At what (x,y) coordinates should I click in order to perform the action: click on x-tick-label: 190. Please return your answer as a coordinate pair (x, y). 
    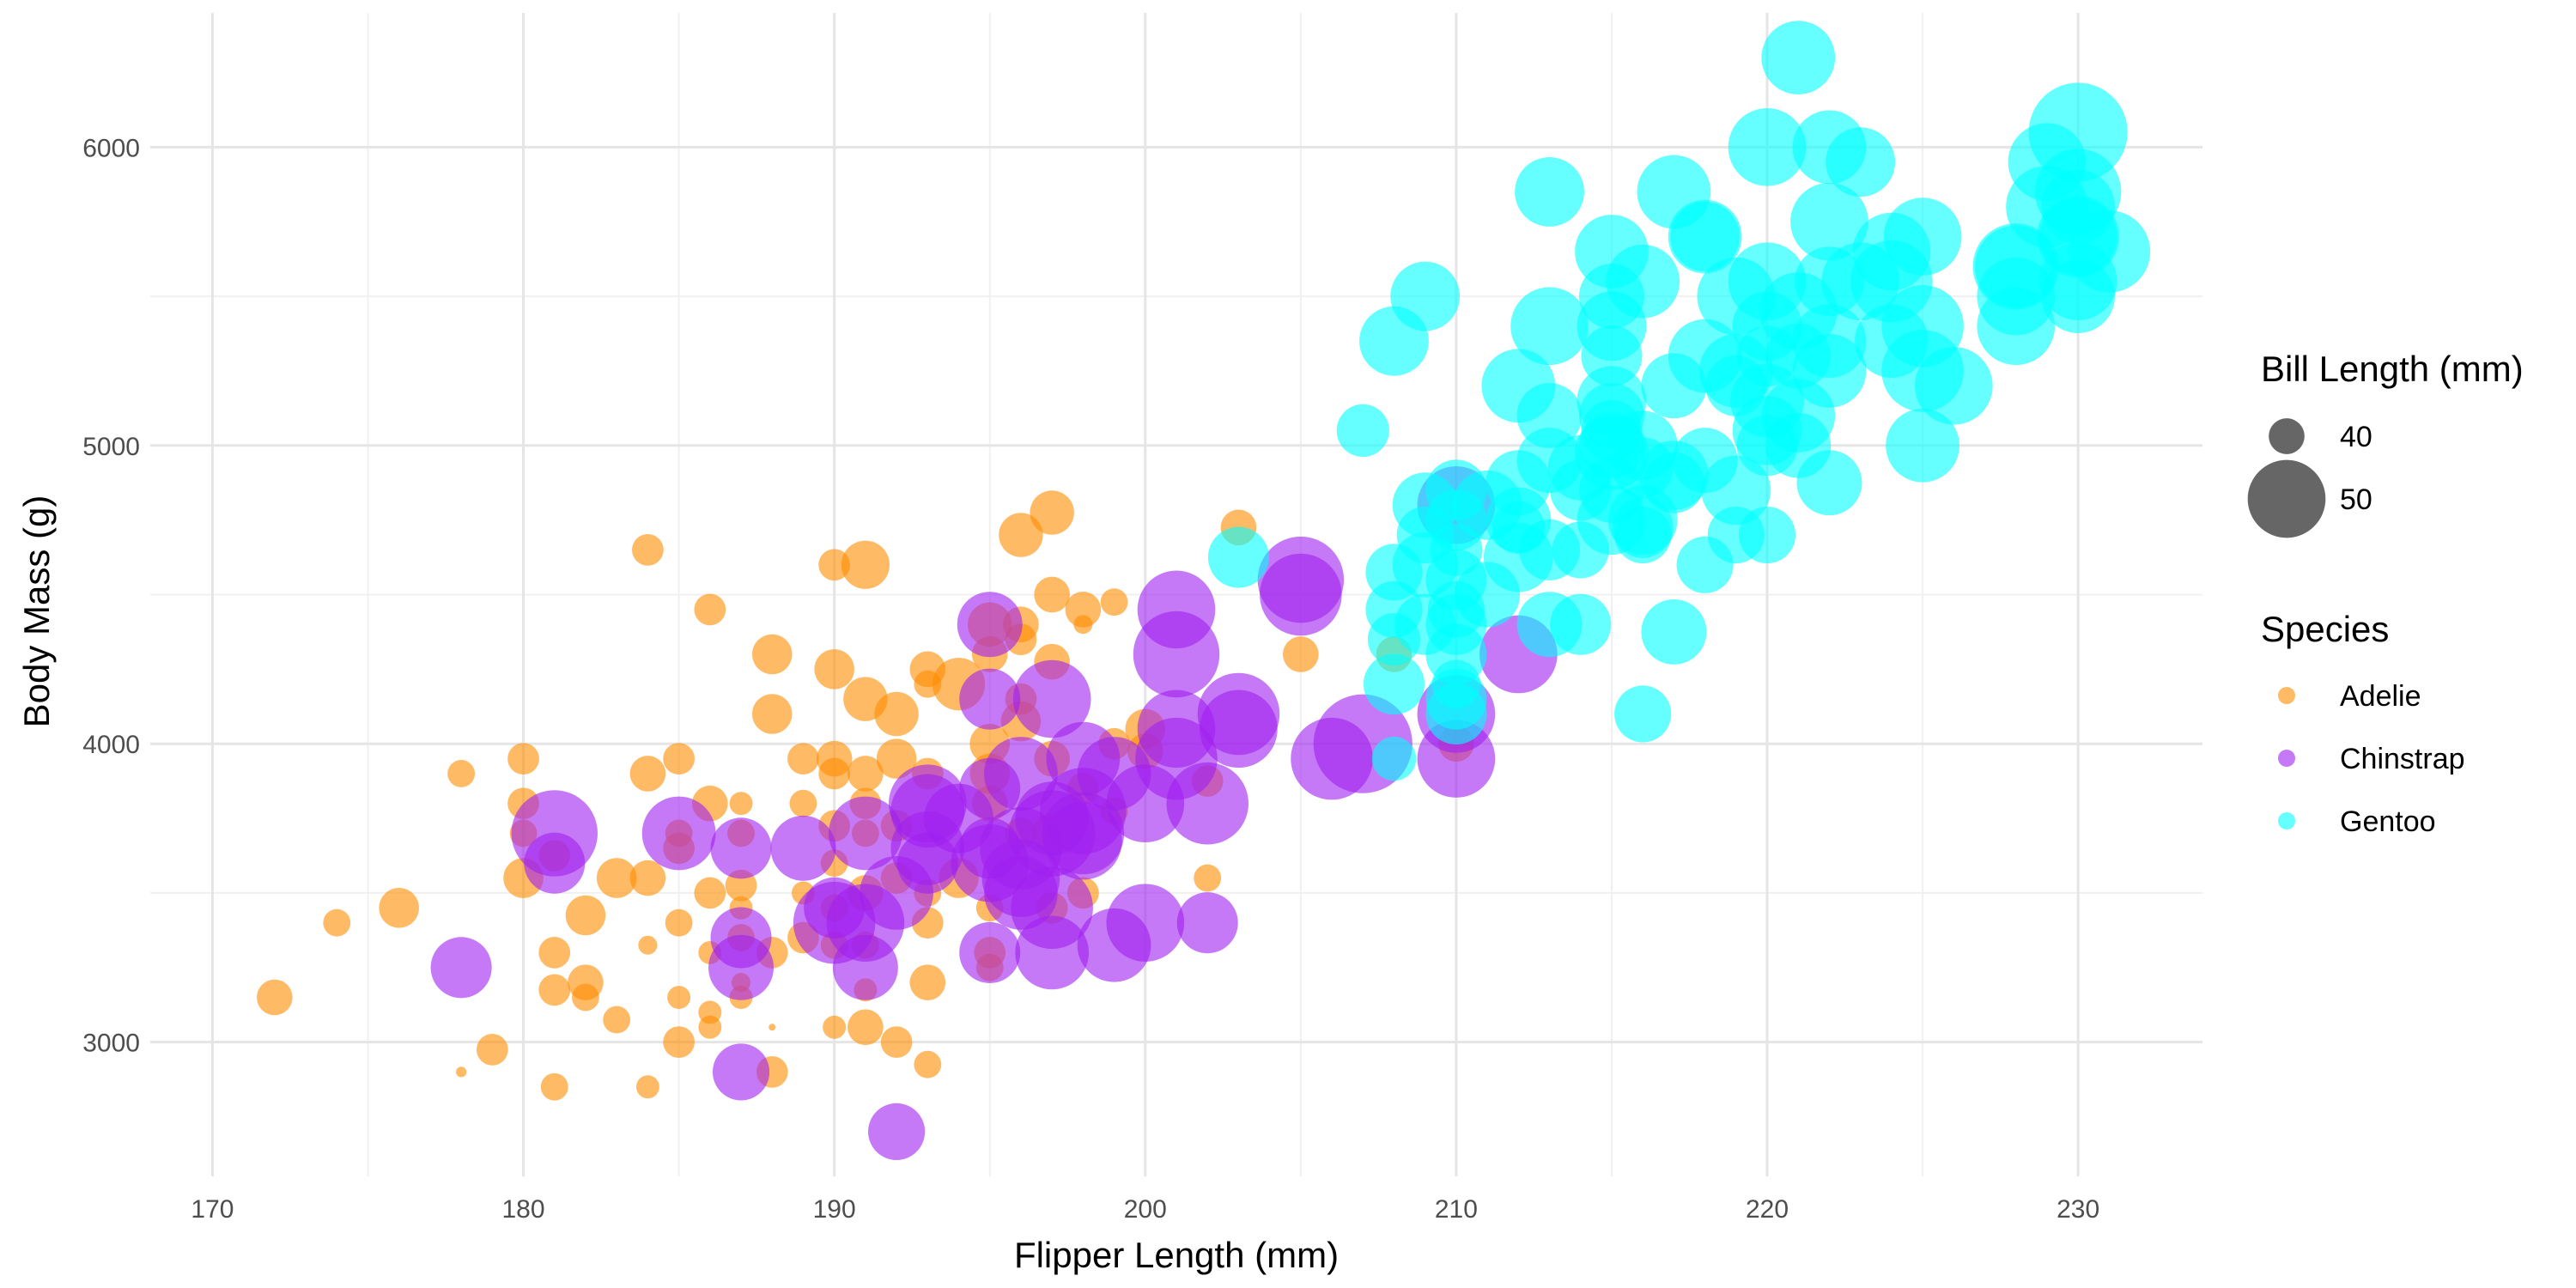
    Looking at the image, I should click on (834, 1210).